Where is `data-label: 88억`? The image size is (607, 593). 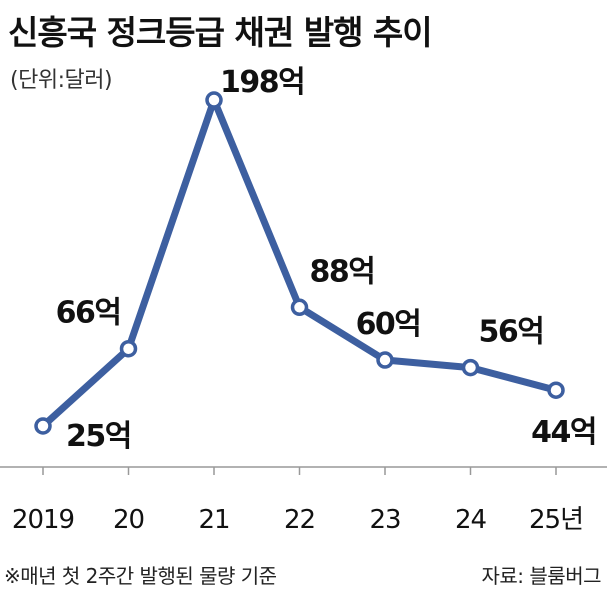 data-label: 88억 is located at coordinates (342, 271).